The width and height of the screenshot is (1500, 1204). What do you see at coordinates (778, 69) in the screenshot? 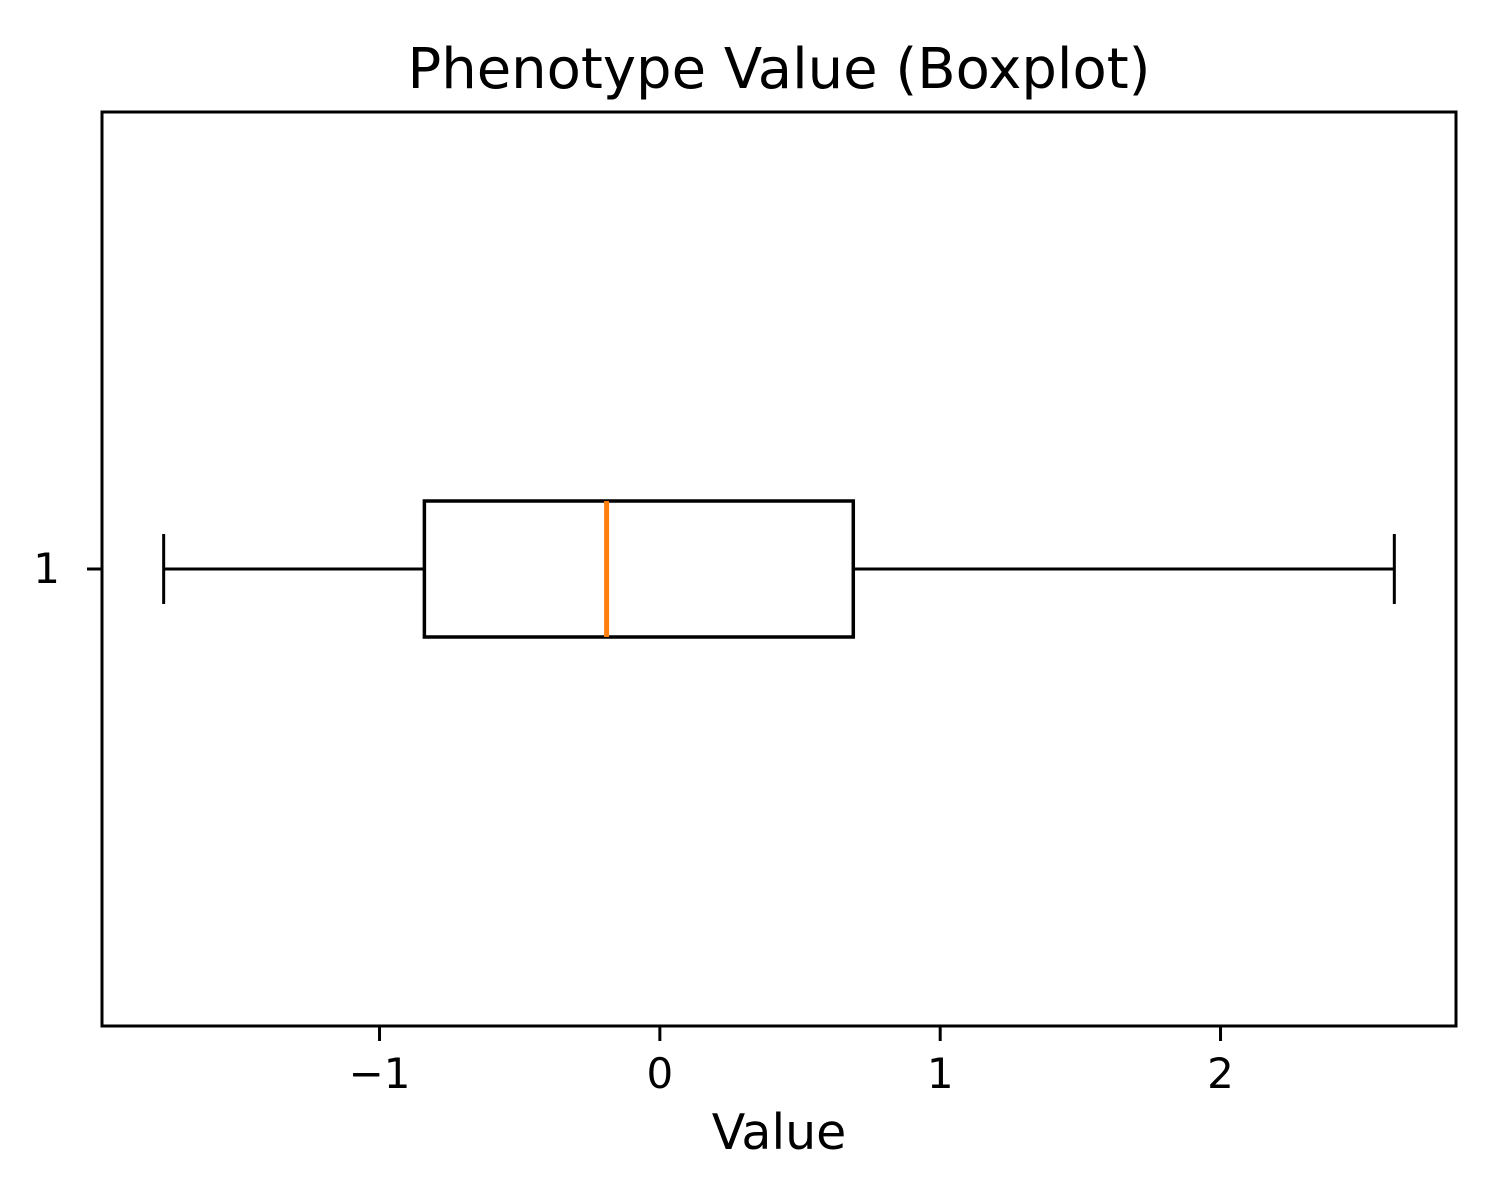
I see `chart-title: Phenotype Value (Boxplot)` at bounding box center [778, 69].